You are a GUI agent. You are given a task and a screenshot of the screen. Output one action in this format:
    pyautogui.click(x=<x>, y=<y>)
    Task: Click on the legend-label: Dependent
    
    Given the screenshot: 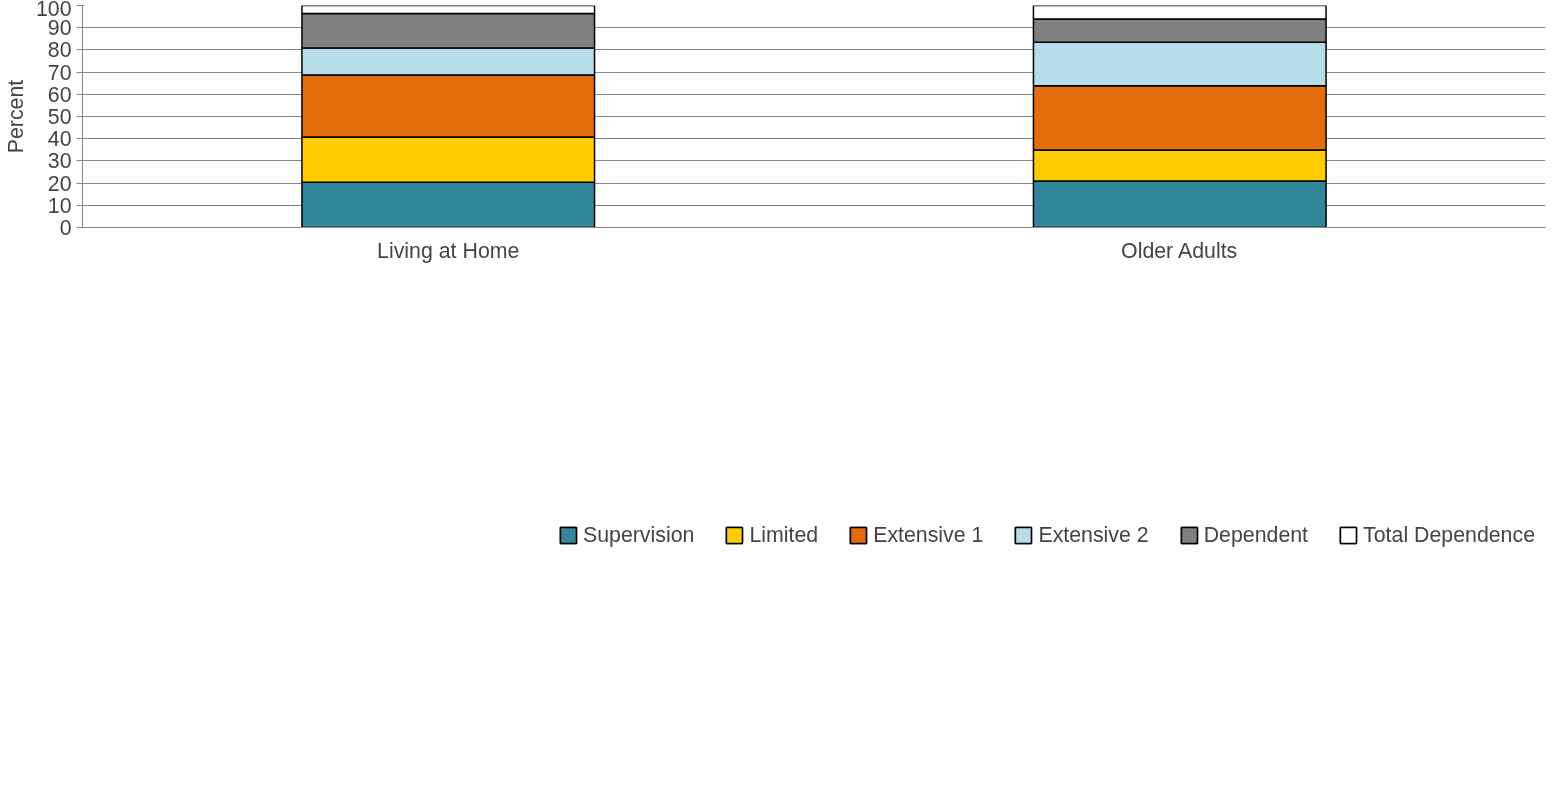 What is the action you would take?
    pyautogui.click(x=1256, y=535)
    